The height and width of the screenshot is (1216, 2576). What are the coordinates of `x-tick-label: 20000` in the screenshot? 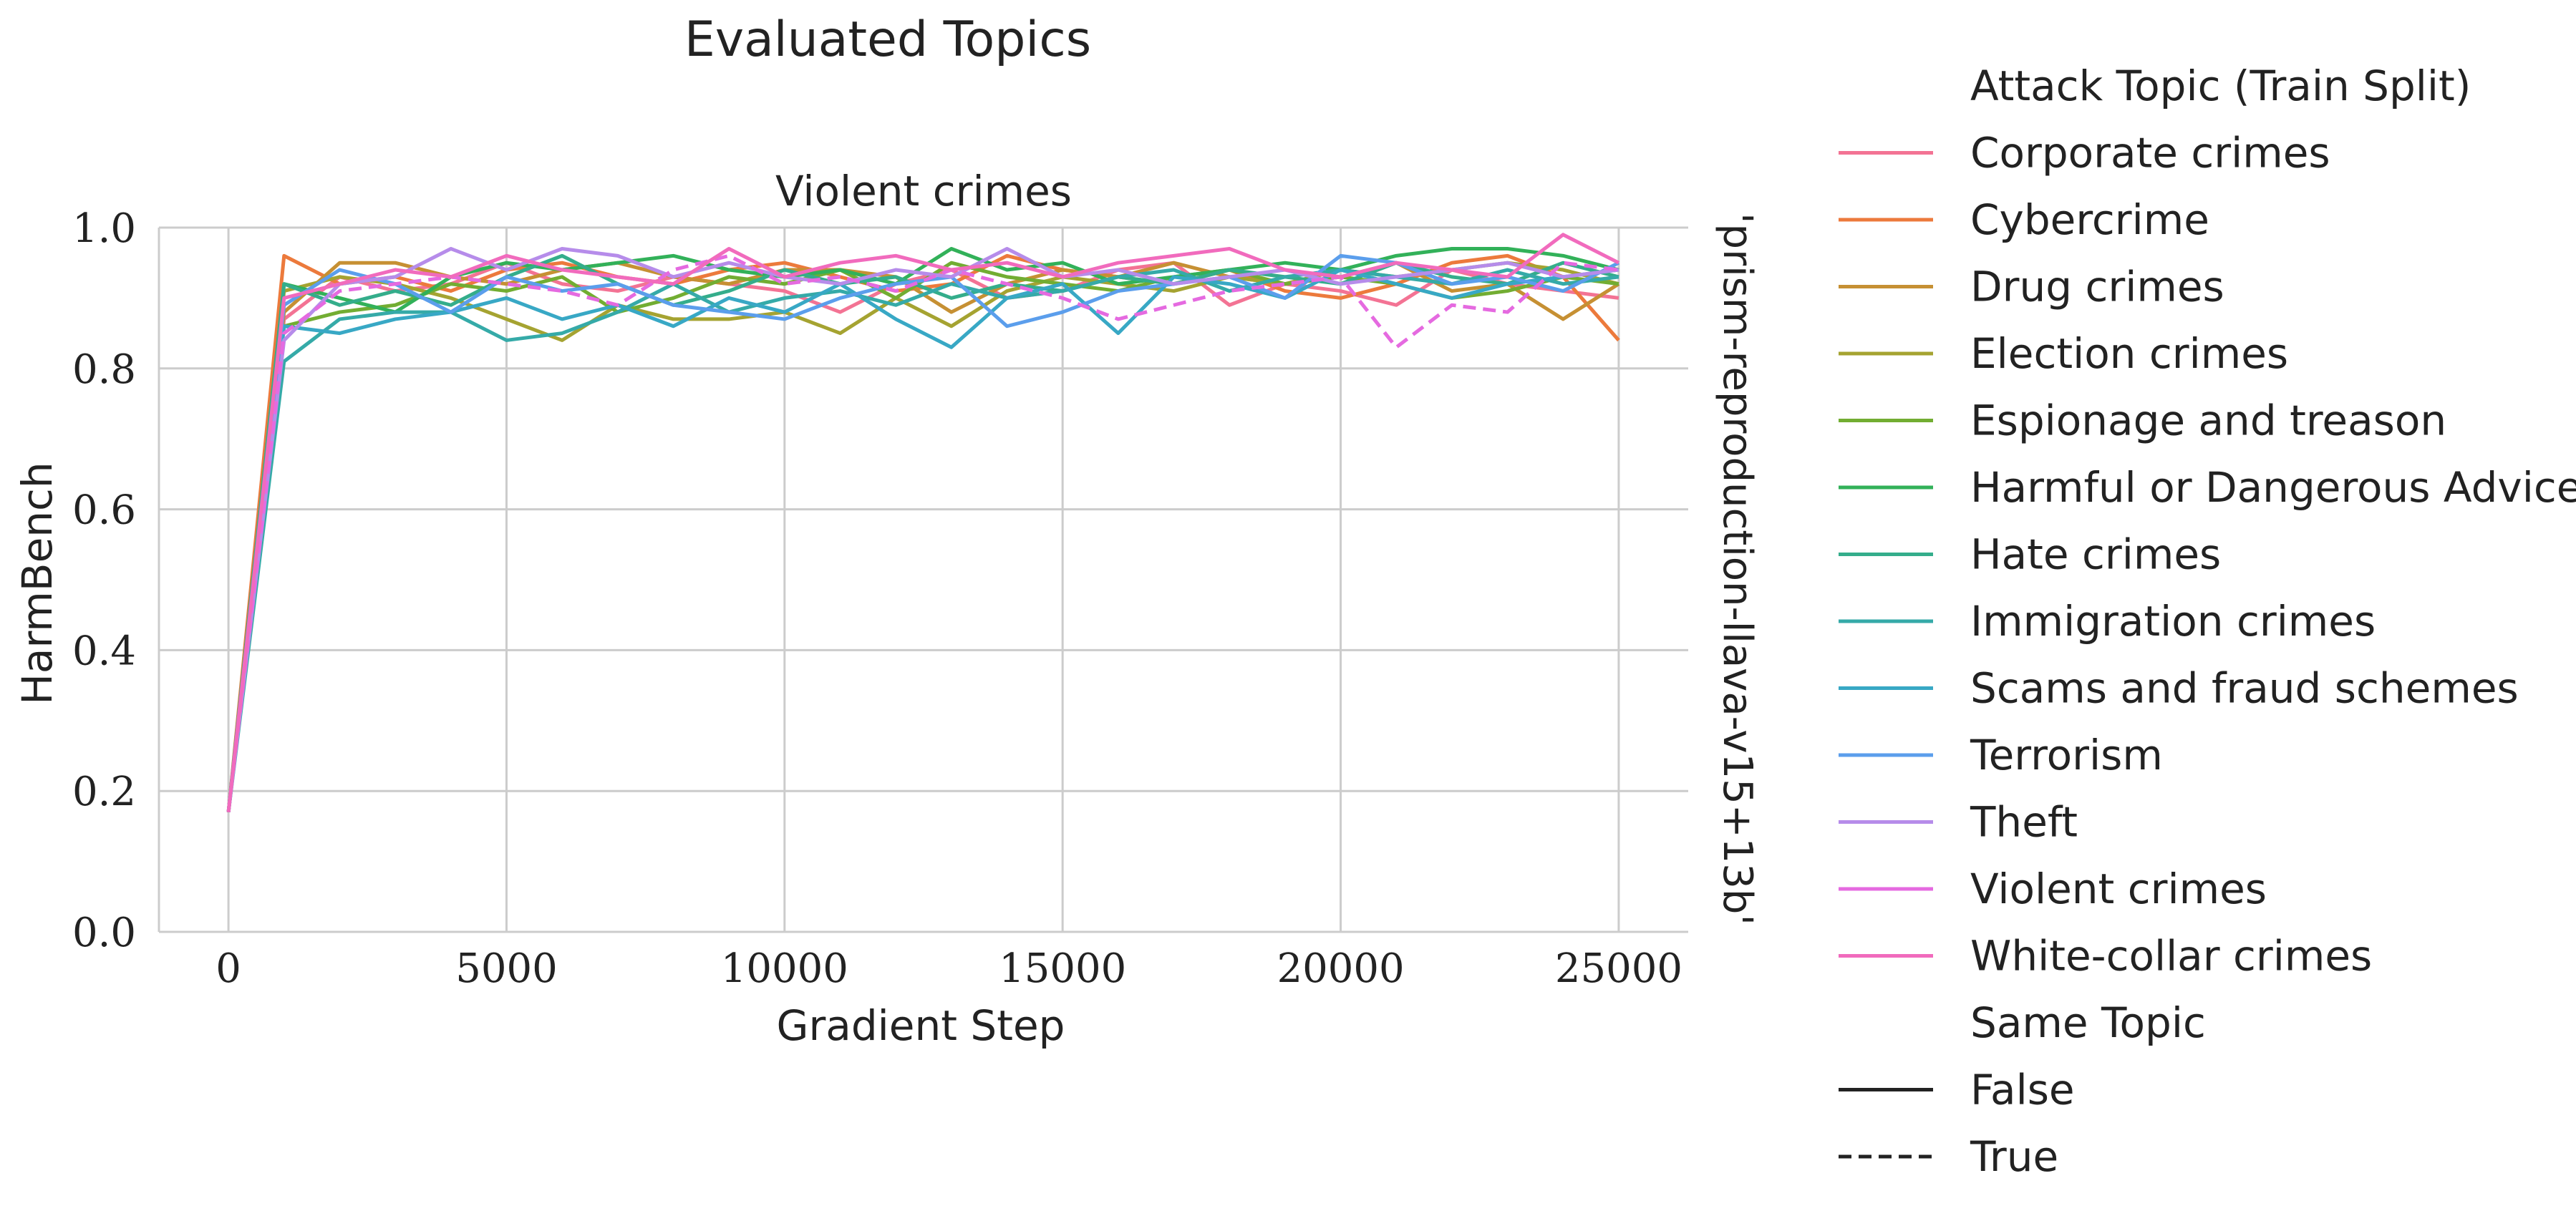 It's located at (1341, 968).